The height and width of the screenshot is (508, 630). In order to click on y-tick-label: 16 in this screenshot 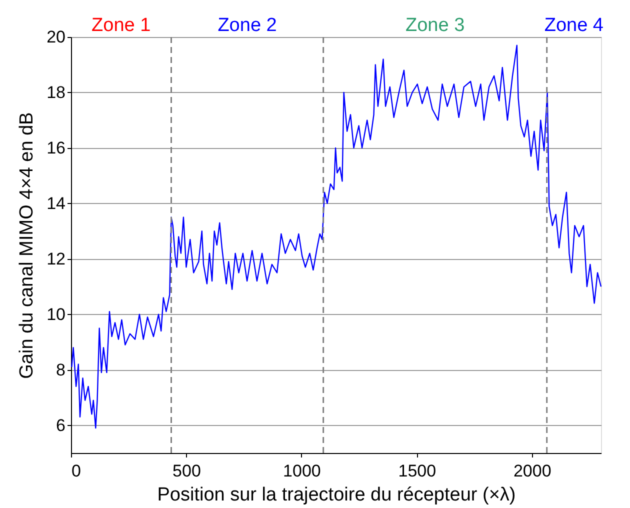, I will do `click(56, 148)`.